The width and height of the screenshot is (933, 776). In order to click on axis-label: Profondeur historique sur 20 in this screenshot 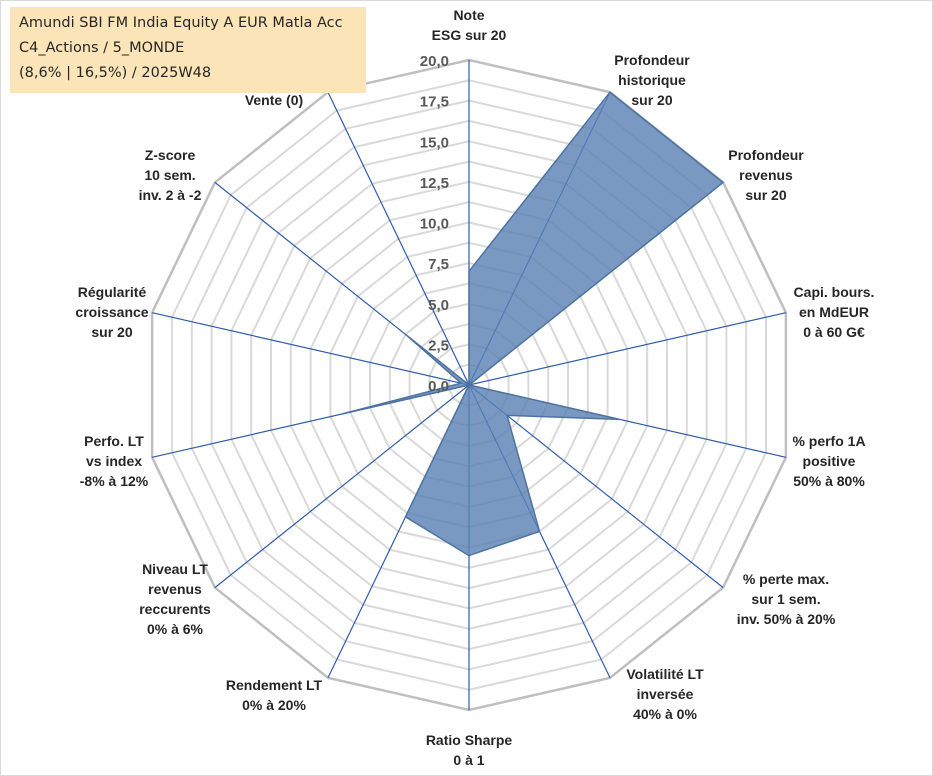, I will do `click(652, 80)`.